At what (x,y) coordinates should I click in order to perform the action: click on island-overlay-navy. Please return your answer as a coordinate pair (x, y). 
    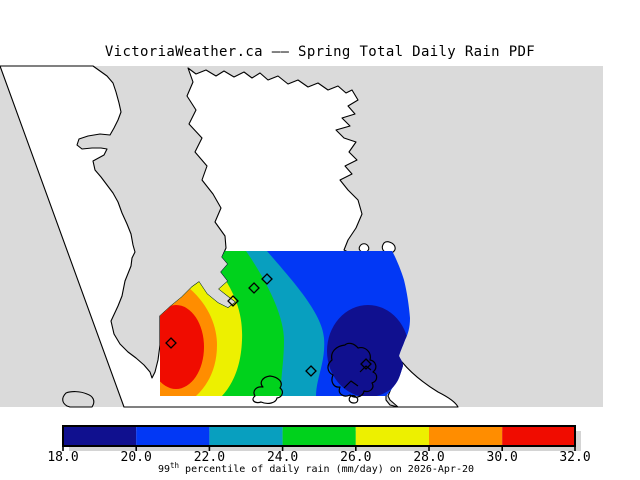
    Looking at the image, I should click on (352, 370).